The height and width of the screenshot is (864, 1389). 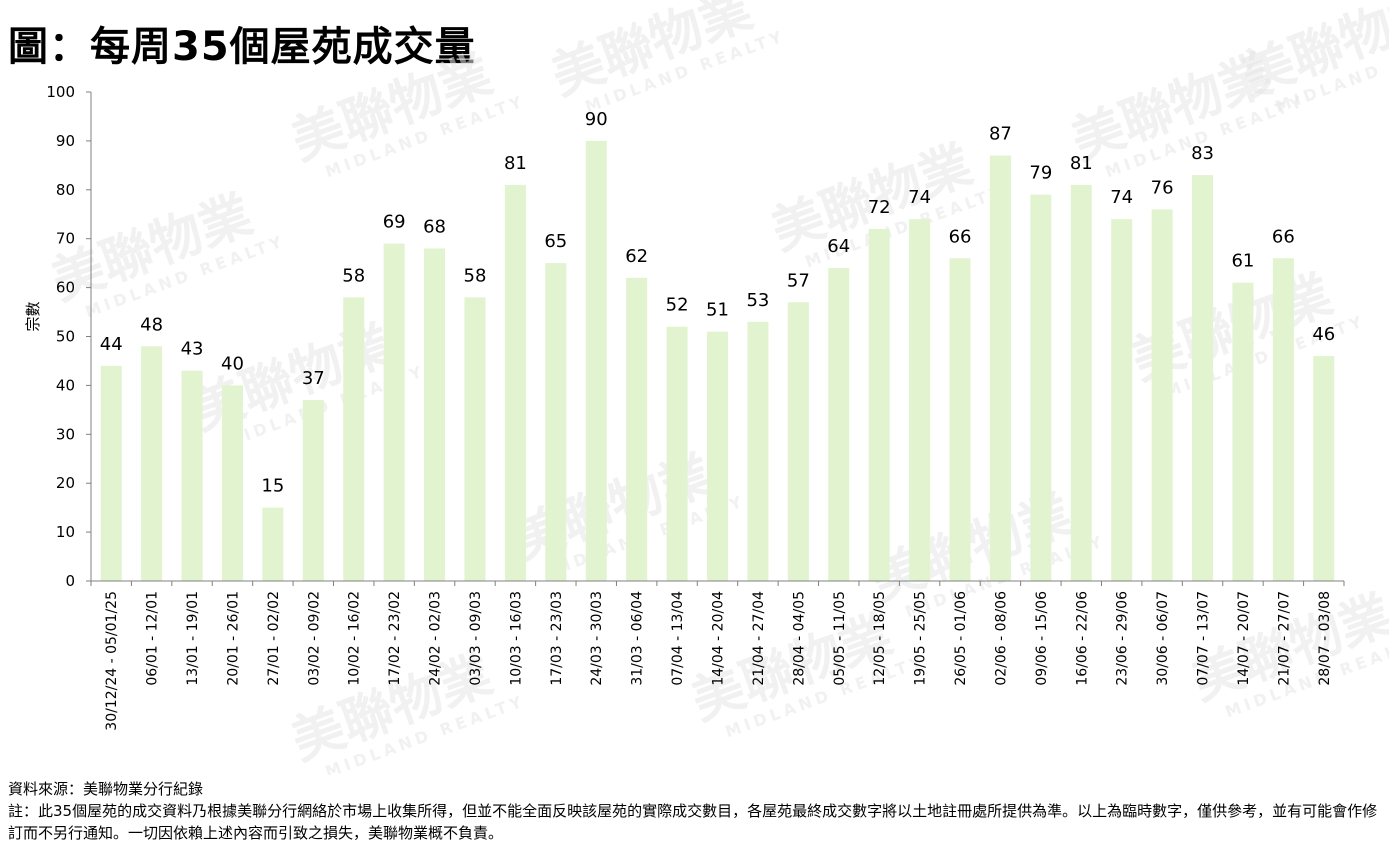 I want to click on data-label-21: 66, so click(x=960, y=236).